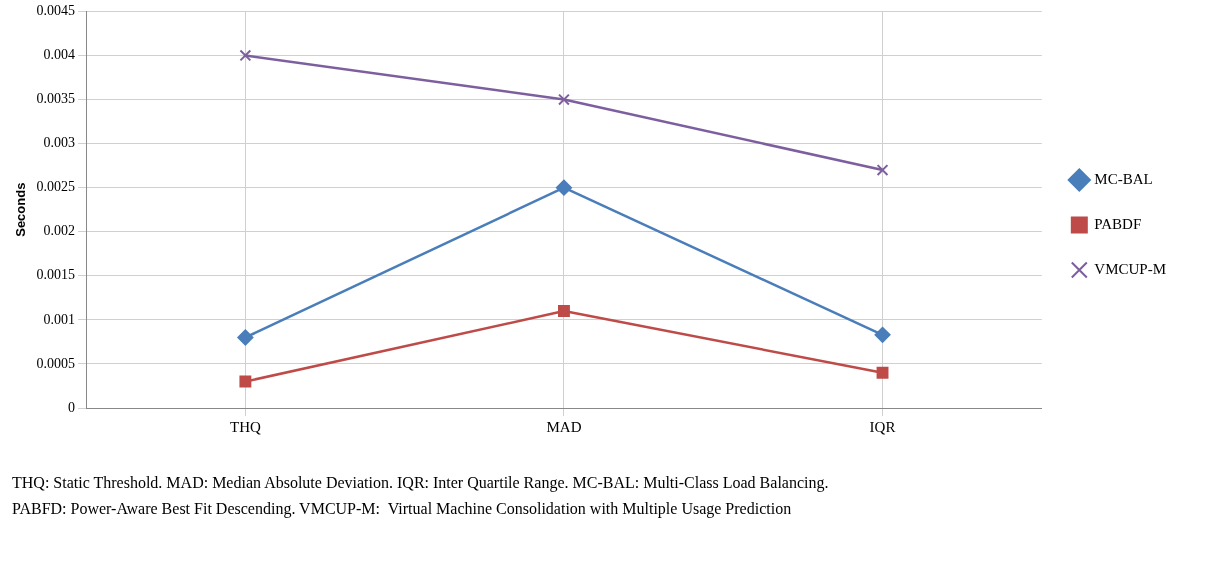 This screenshot has width=1216, height=578. Describe the element at coordinates (56, 363) in the screenshot. I see `y-tick-label: 0.0005` at that location.